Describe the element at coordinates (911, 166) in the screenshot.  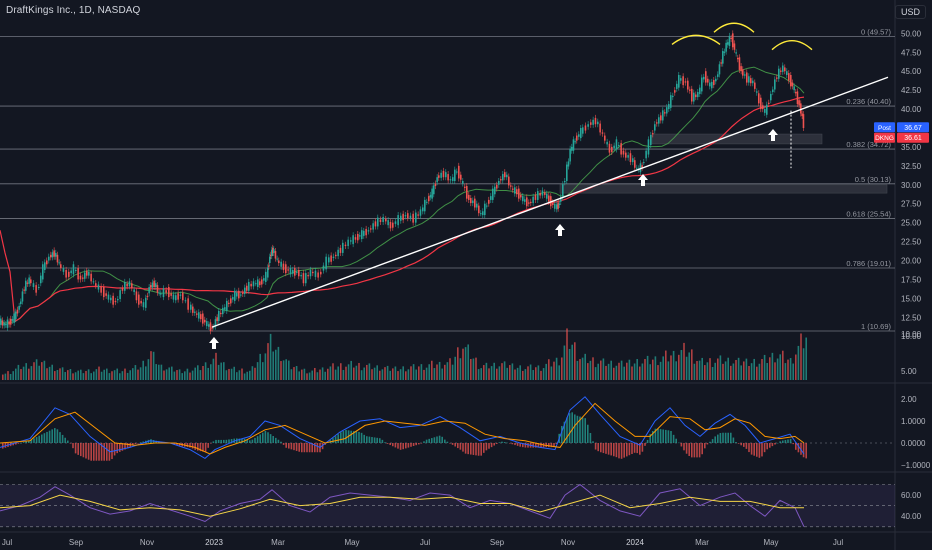
I see `price-tick-label: 32.50` at that location.